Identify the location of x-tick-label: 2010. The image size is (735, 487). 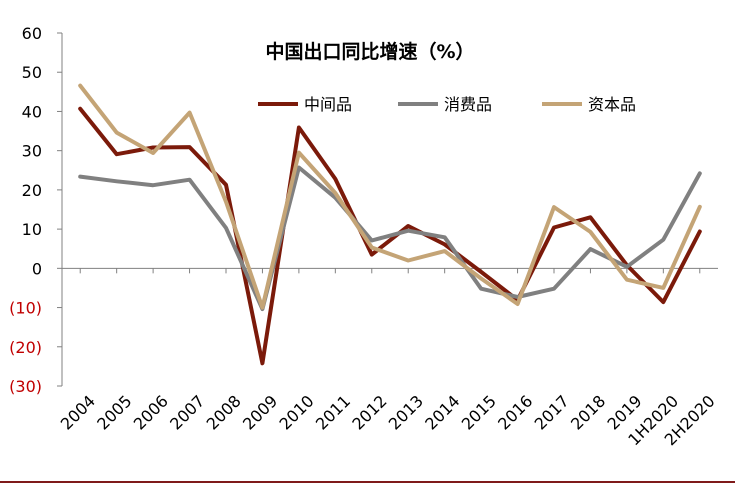
(296, 412).